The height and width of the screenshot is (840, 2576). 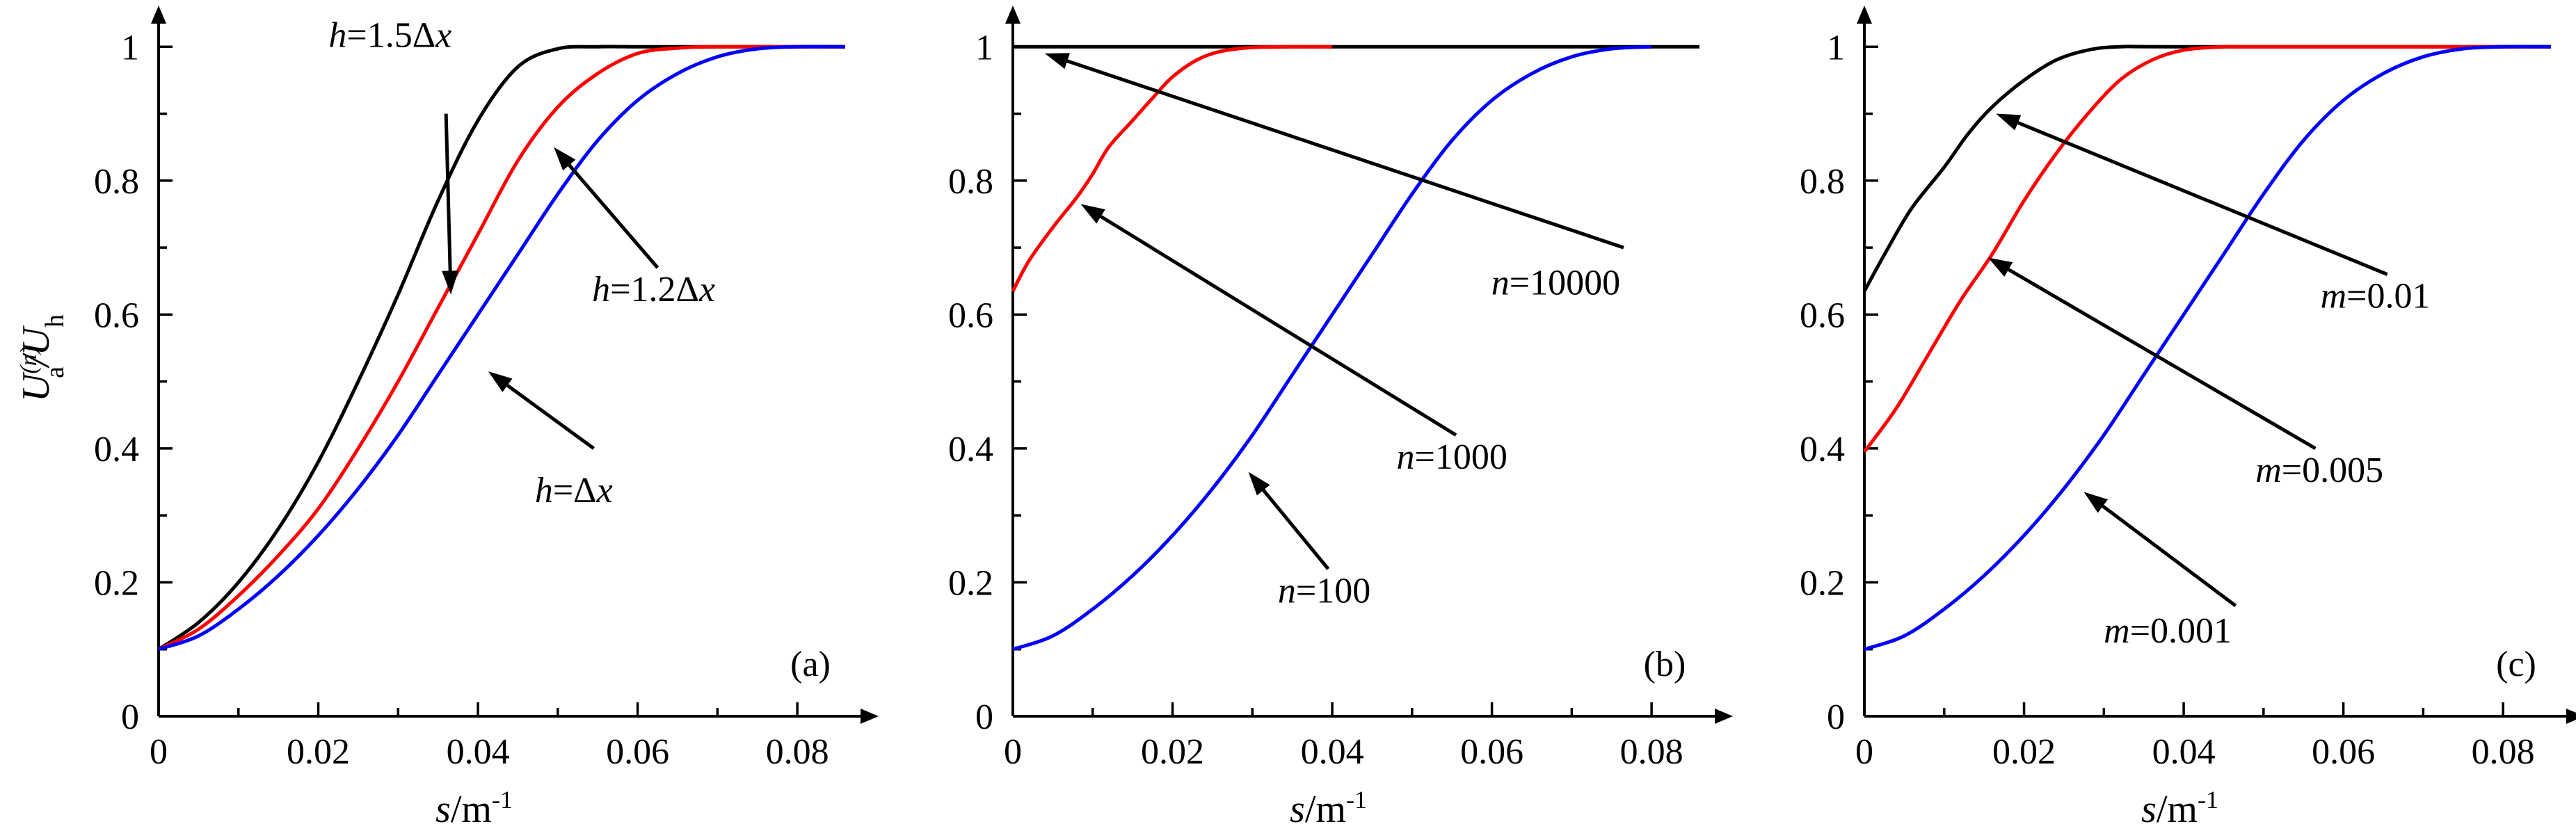 I want to click on annotation-label: m=0.005, so click(x=2319, y=470).